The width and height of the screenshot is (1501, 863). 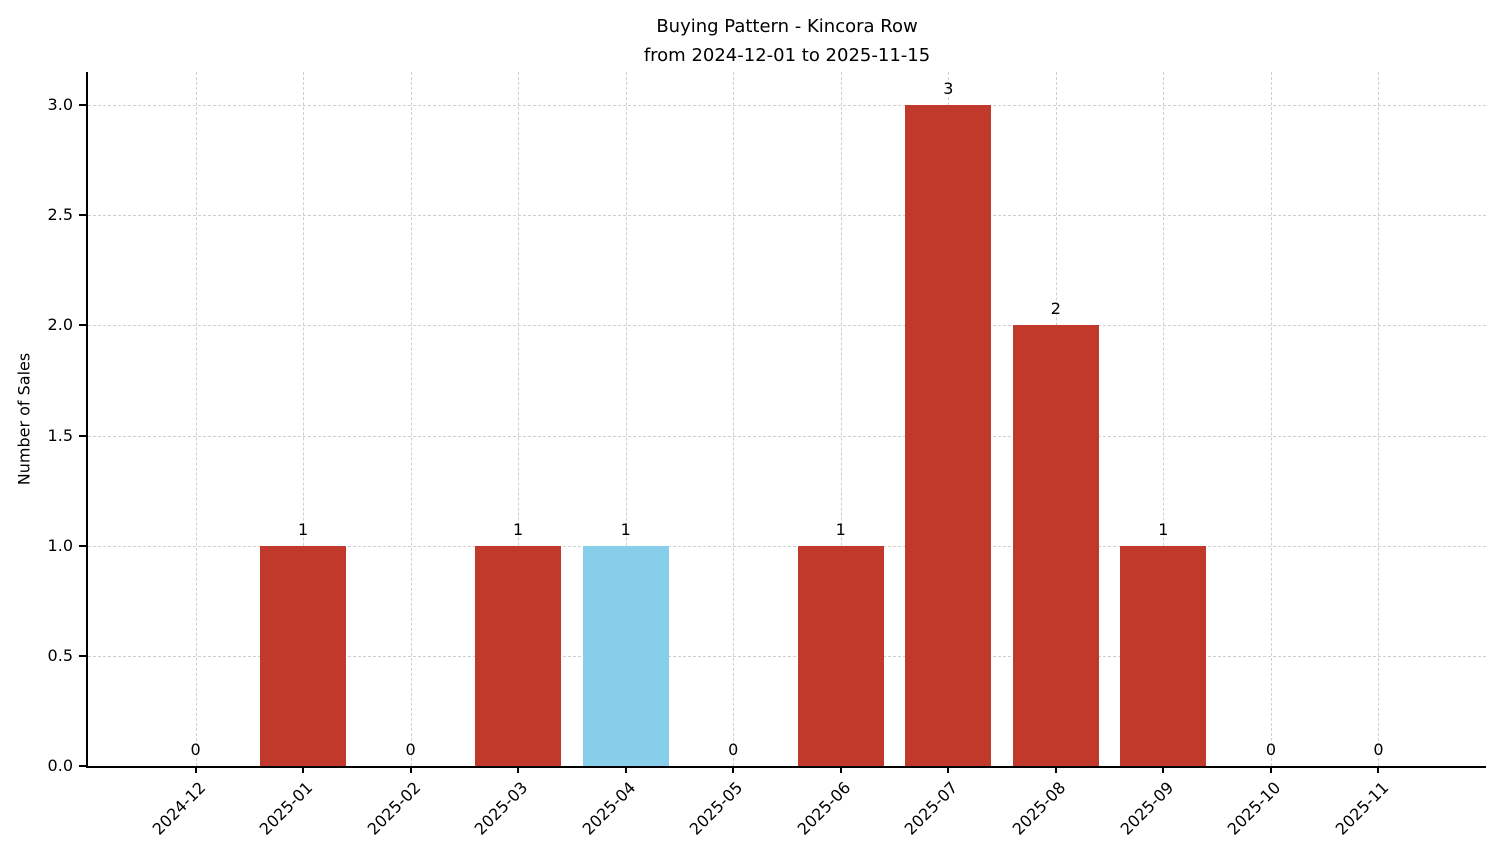 I want to click on bar-label: 3, so click(x=948, y=89).